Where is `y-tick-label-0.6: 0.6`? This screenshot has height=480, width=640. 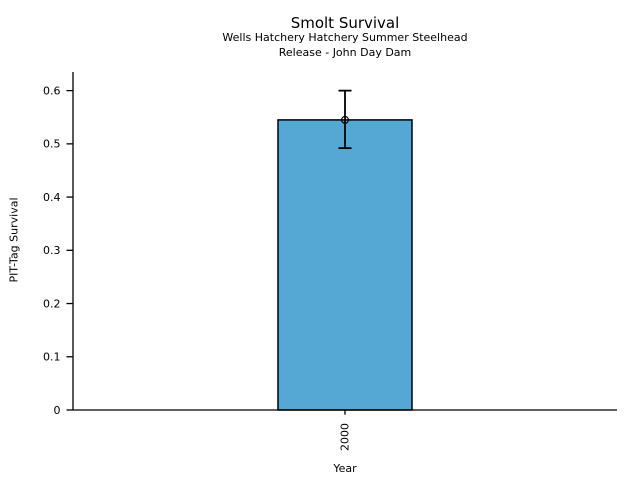
y-tick-label-0.6: 0.6 is located at coordinates (52, 90).